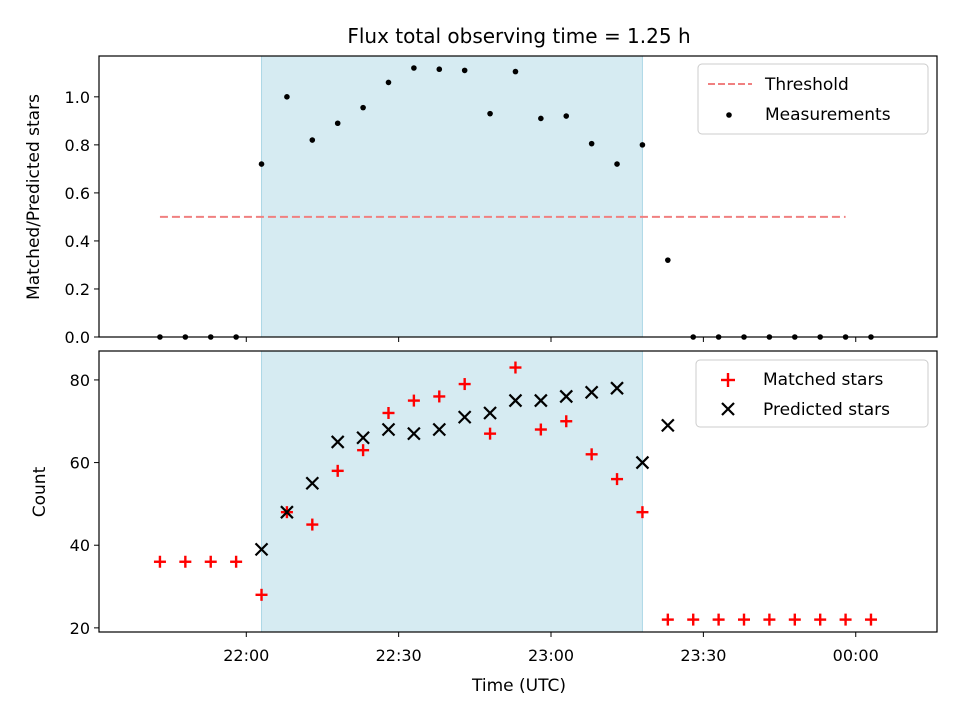  Describe the element at coordinates (806, 85) in the screenshot. I see `threshold-legend-label: Threshold` at that location.